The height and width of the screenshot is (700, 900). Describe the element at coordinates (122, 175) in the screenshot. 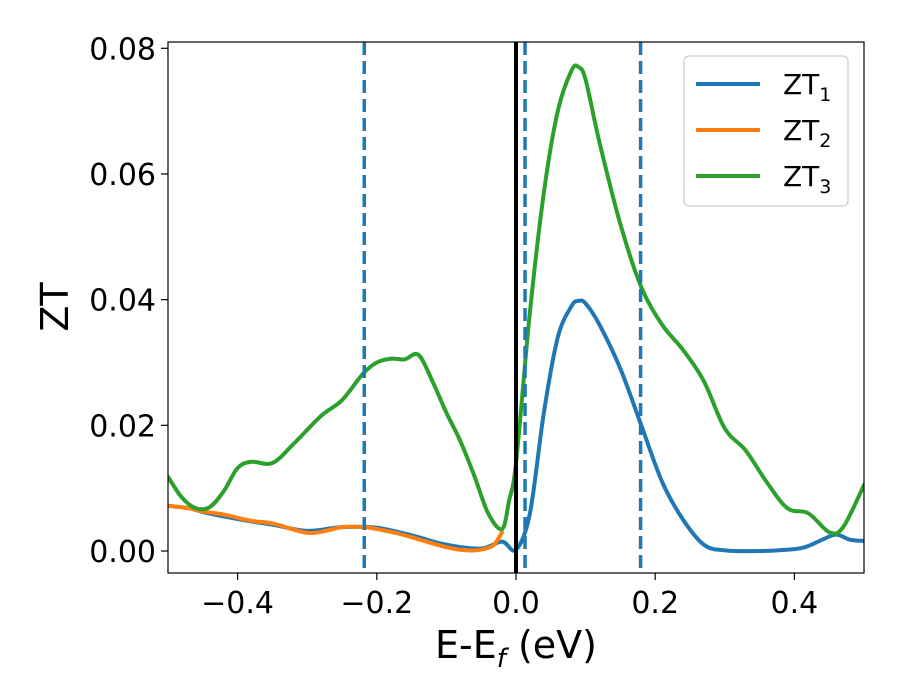

I see `y-tick-label: 0.06` at that location.